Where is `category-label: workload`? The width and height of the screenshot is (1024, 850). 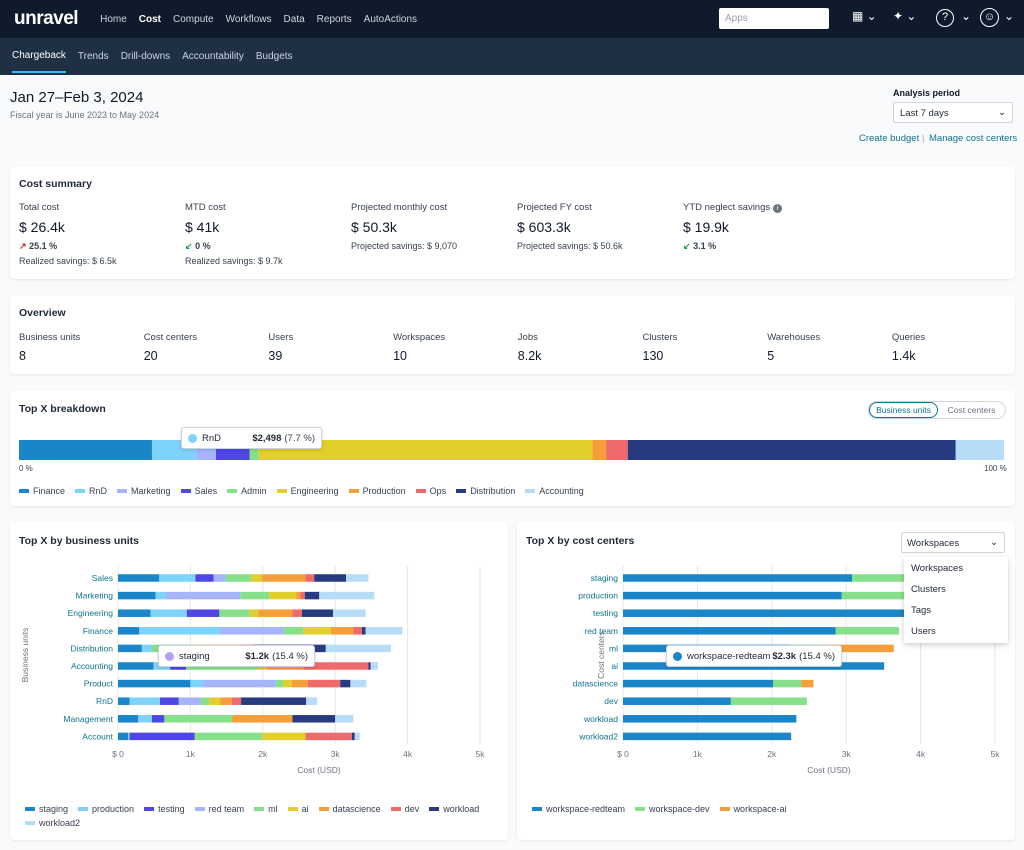 category-label: workload is located at coordinates (600, 719).